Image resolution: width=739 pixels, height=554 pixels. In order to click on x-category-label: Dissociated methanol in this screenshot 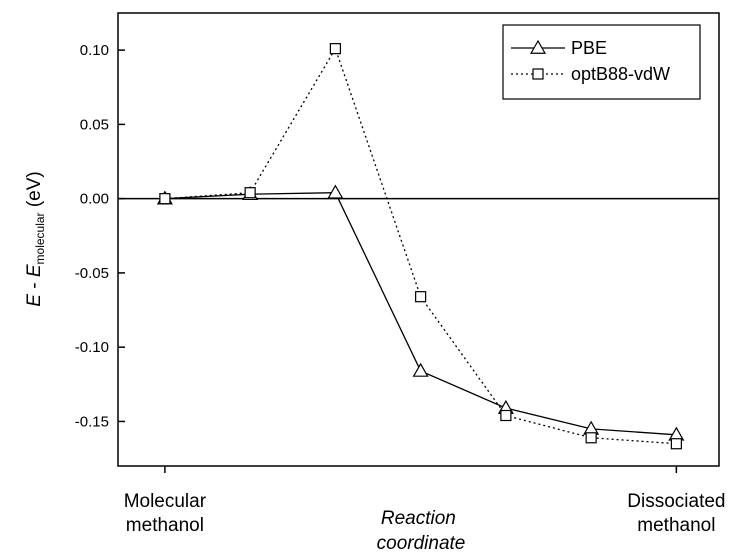, I will do `click(676, 513)`.